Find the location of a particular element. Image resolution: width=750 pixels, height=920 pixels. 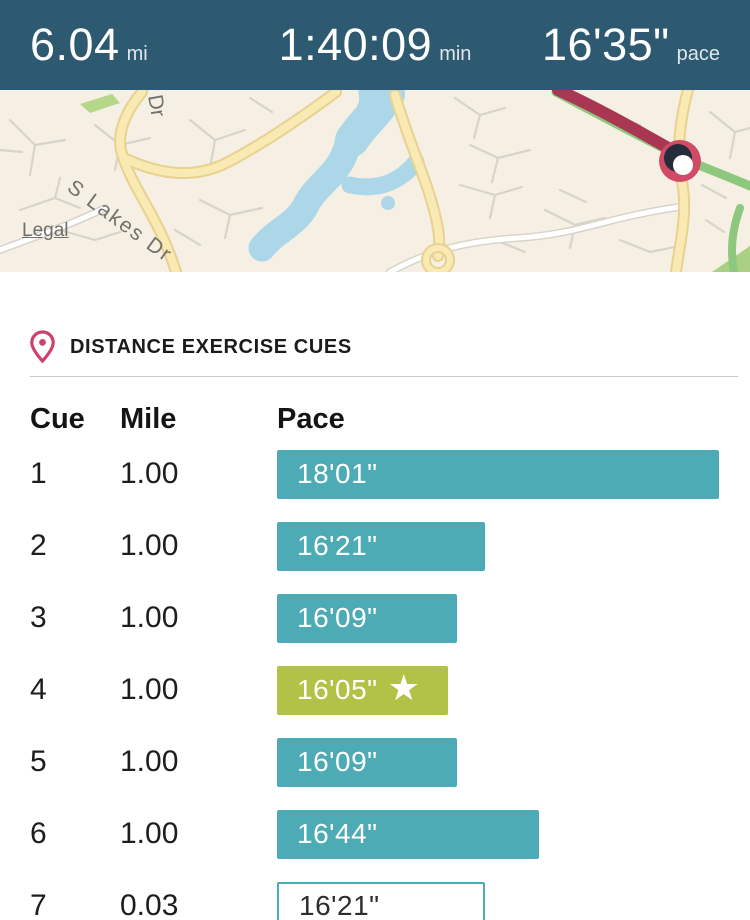

stat-duration: 1:40:09 min is located at coordinates (375, 45).